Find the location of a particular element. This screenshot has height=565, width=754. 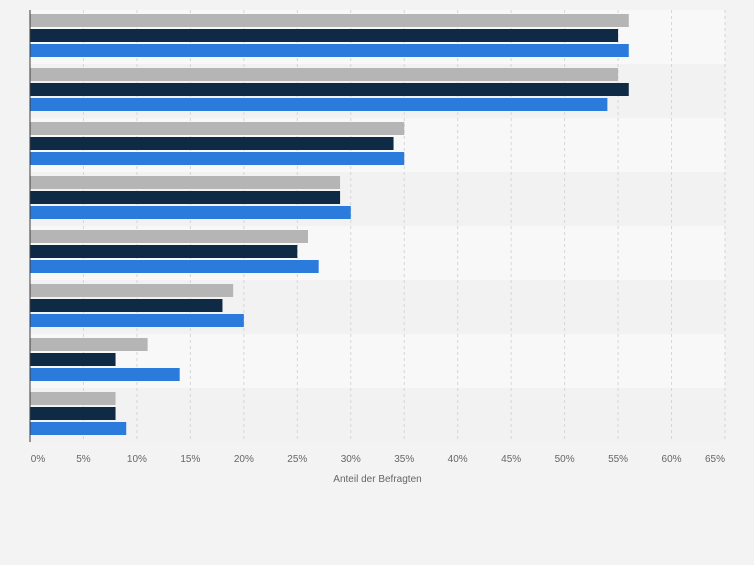

x-tick-label: 10% is located at coordinates (137, 459).